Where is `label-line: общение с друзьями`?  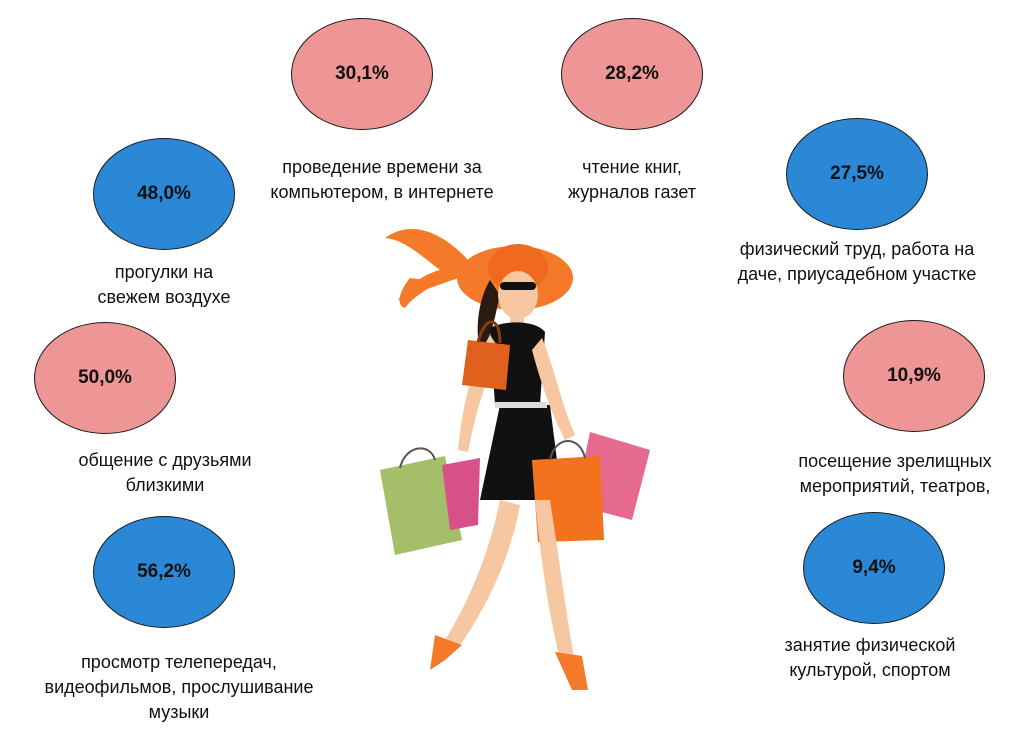
label-line: общение с друзьями is located at coordinates (165, 460).